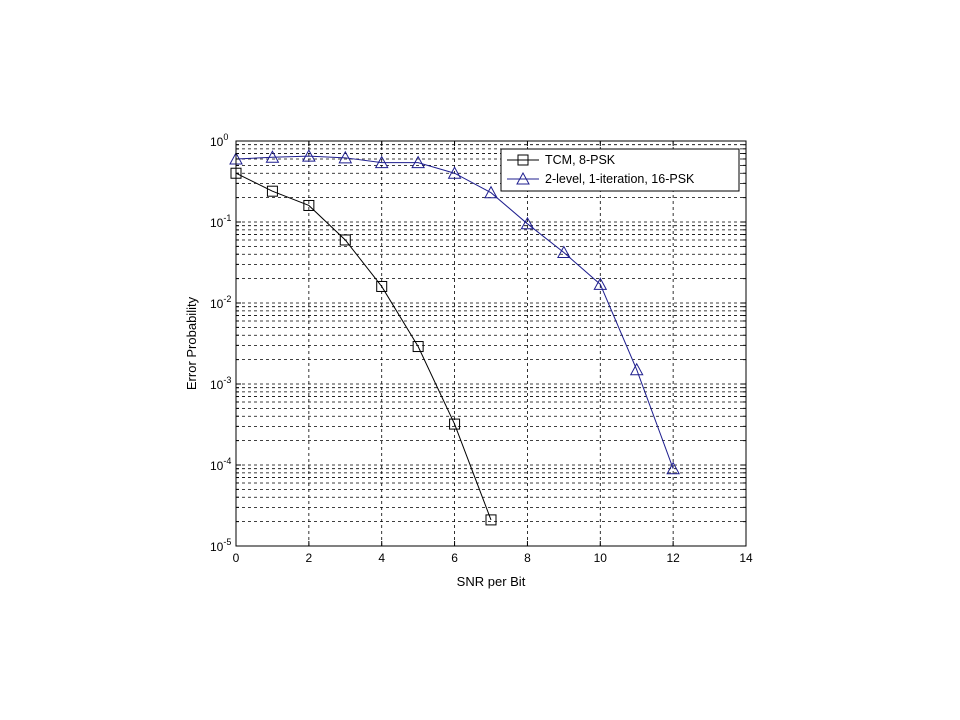 The image size is (960, 720). Describe the element at coordinates (220, 221) in the screenshot. I see `y-tick-label: 10⁻¹` at that location.